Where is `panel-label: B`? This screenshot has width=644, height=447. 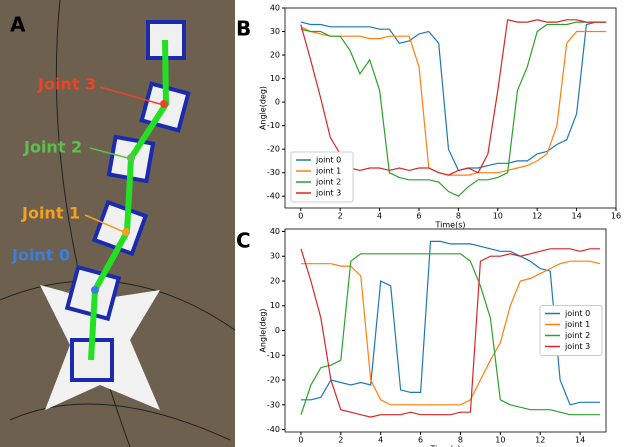 panel-label: B is located at coordinates (243, 29).